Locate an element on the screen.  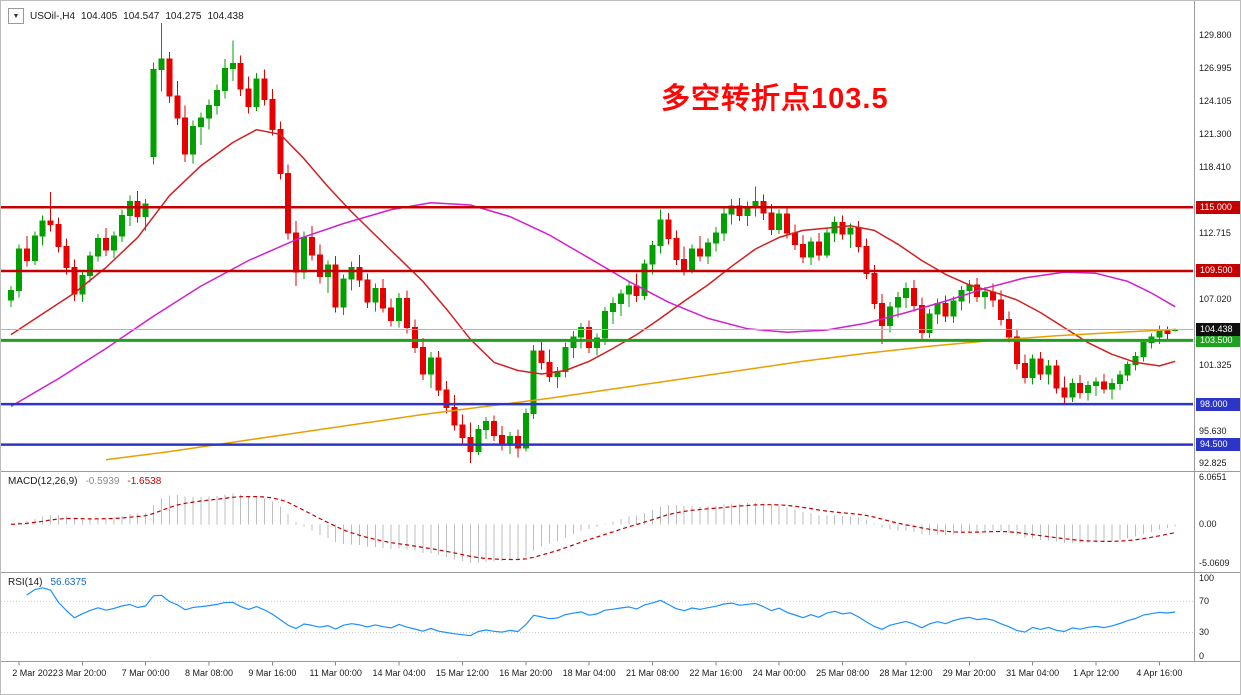
rsi-name: RSI(14) is located at coordinates (25, 582).